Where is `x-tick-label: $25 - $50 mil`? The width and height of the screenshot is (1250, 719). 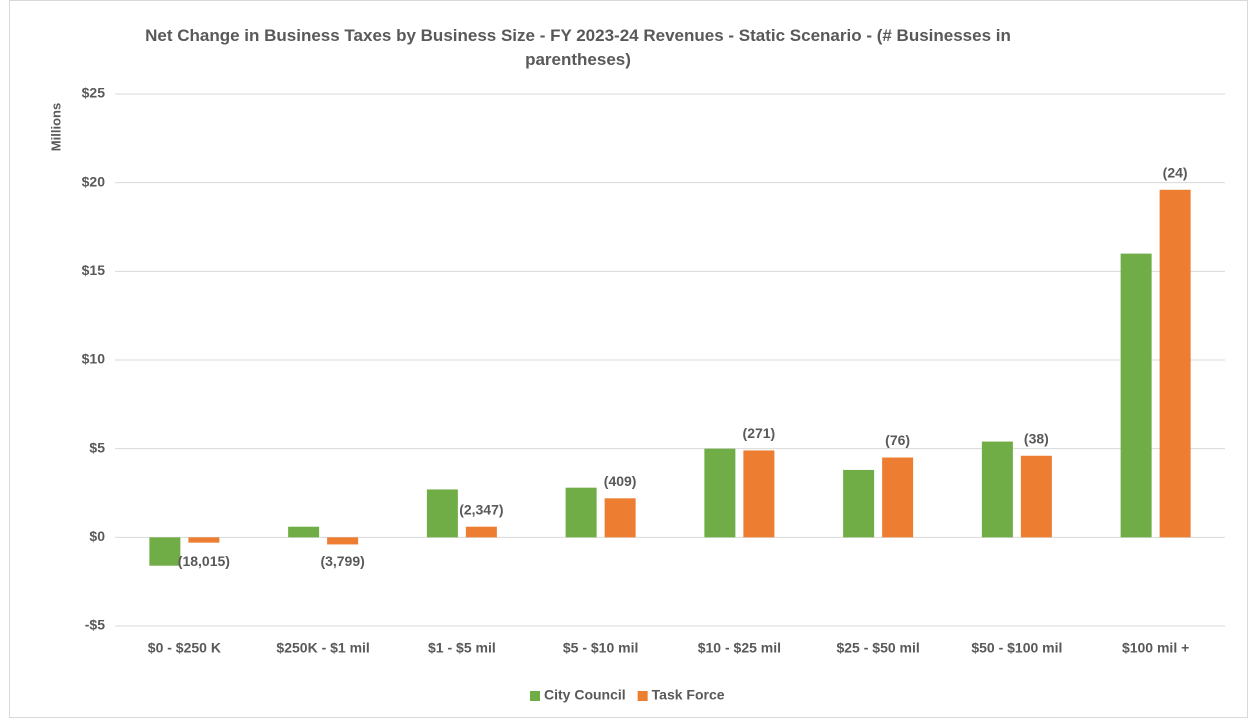 x-tick-label: $25 - $50 mil is located at coordinates (877, 648).